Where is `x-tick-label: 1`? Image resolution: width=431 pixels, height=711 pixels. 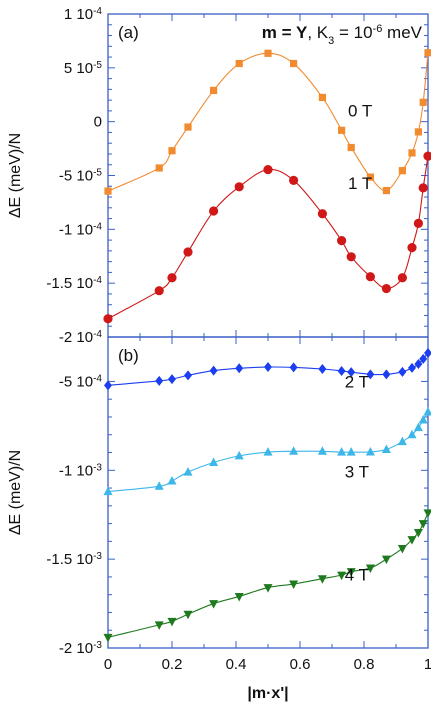 x-tick-label: 1 is located at coordinates (427, 664).